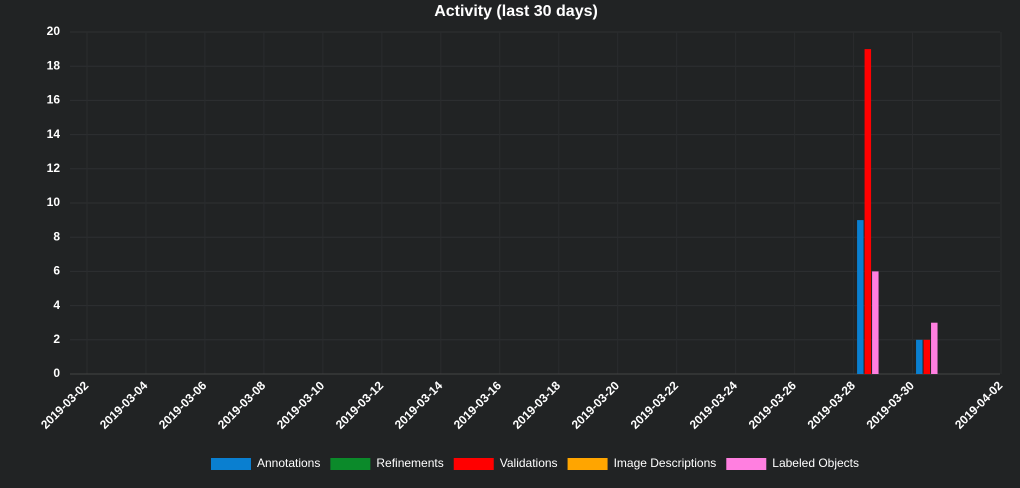 The image size is (1020, 488). Describe the element at coordinates (54, 100) in the screenshot. I see `y-tick-label: 16` at that location.